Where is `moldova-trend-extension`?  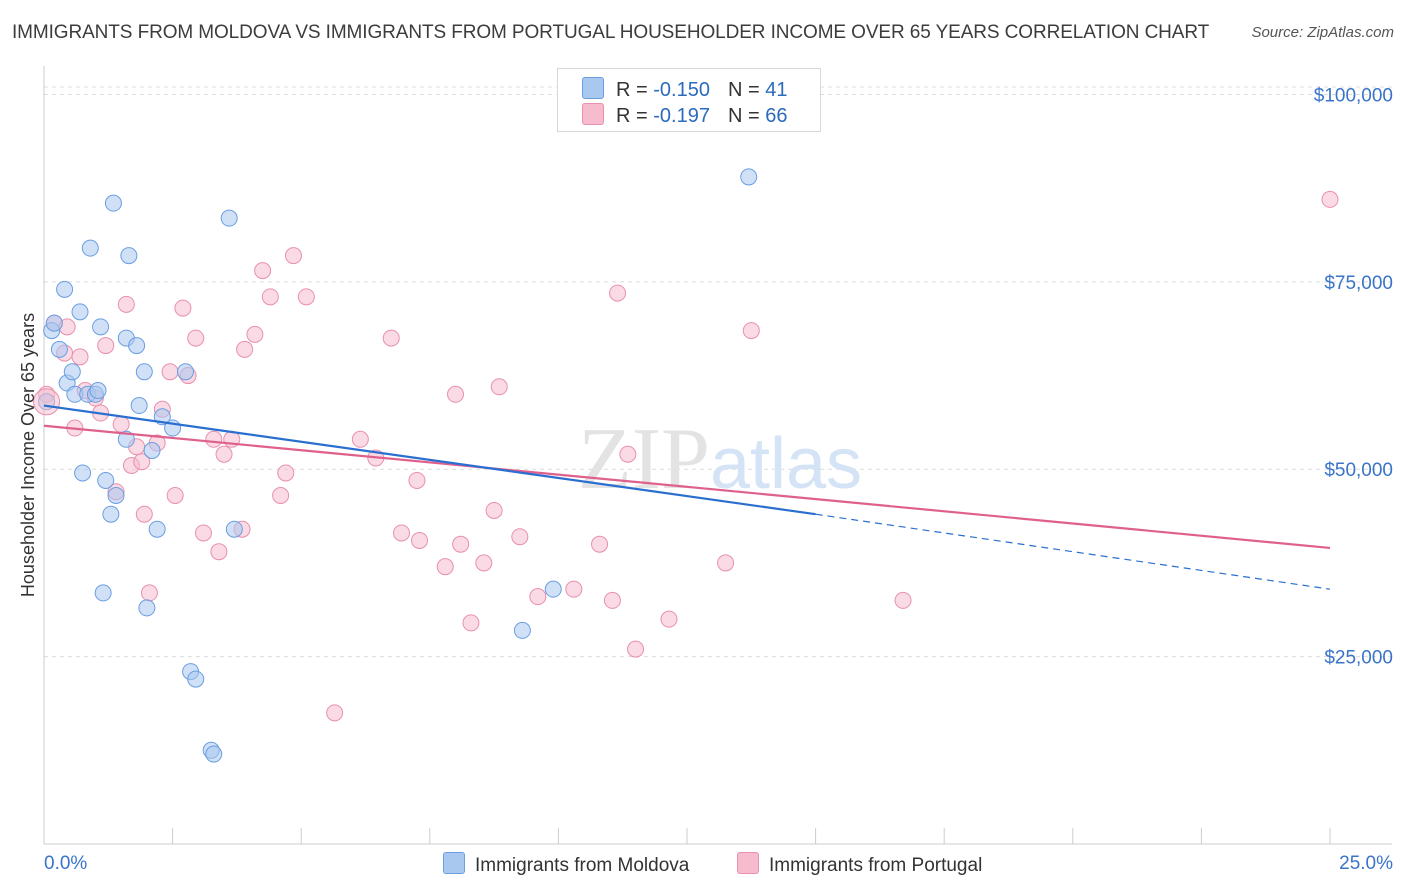 moldova-trend-extension is located at coordinates (1073, 551).